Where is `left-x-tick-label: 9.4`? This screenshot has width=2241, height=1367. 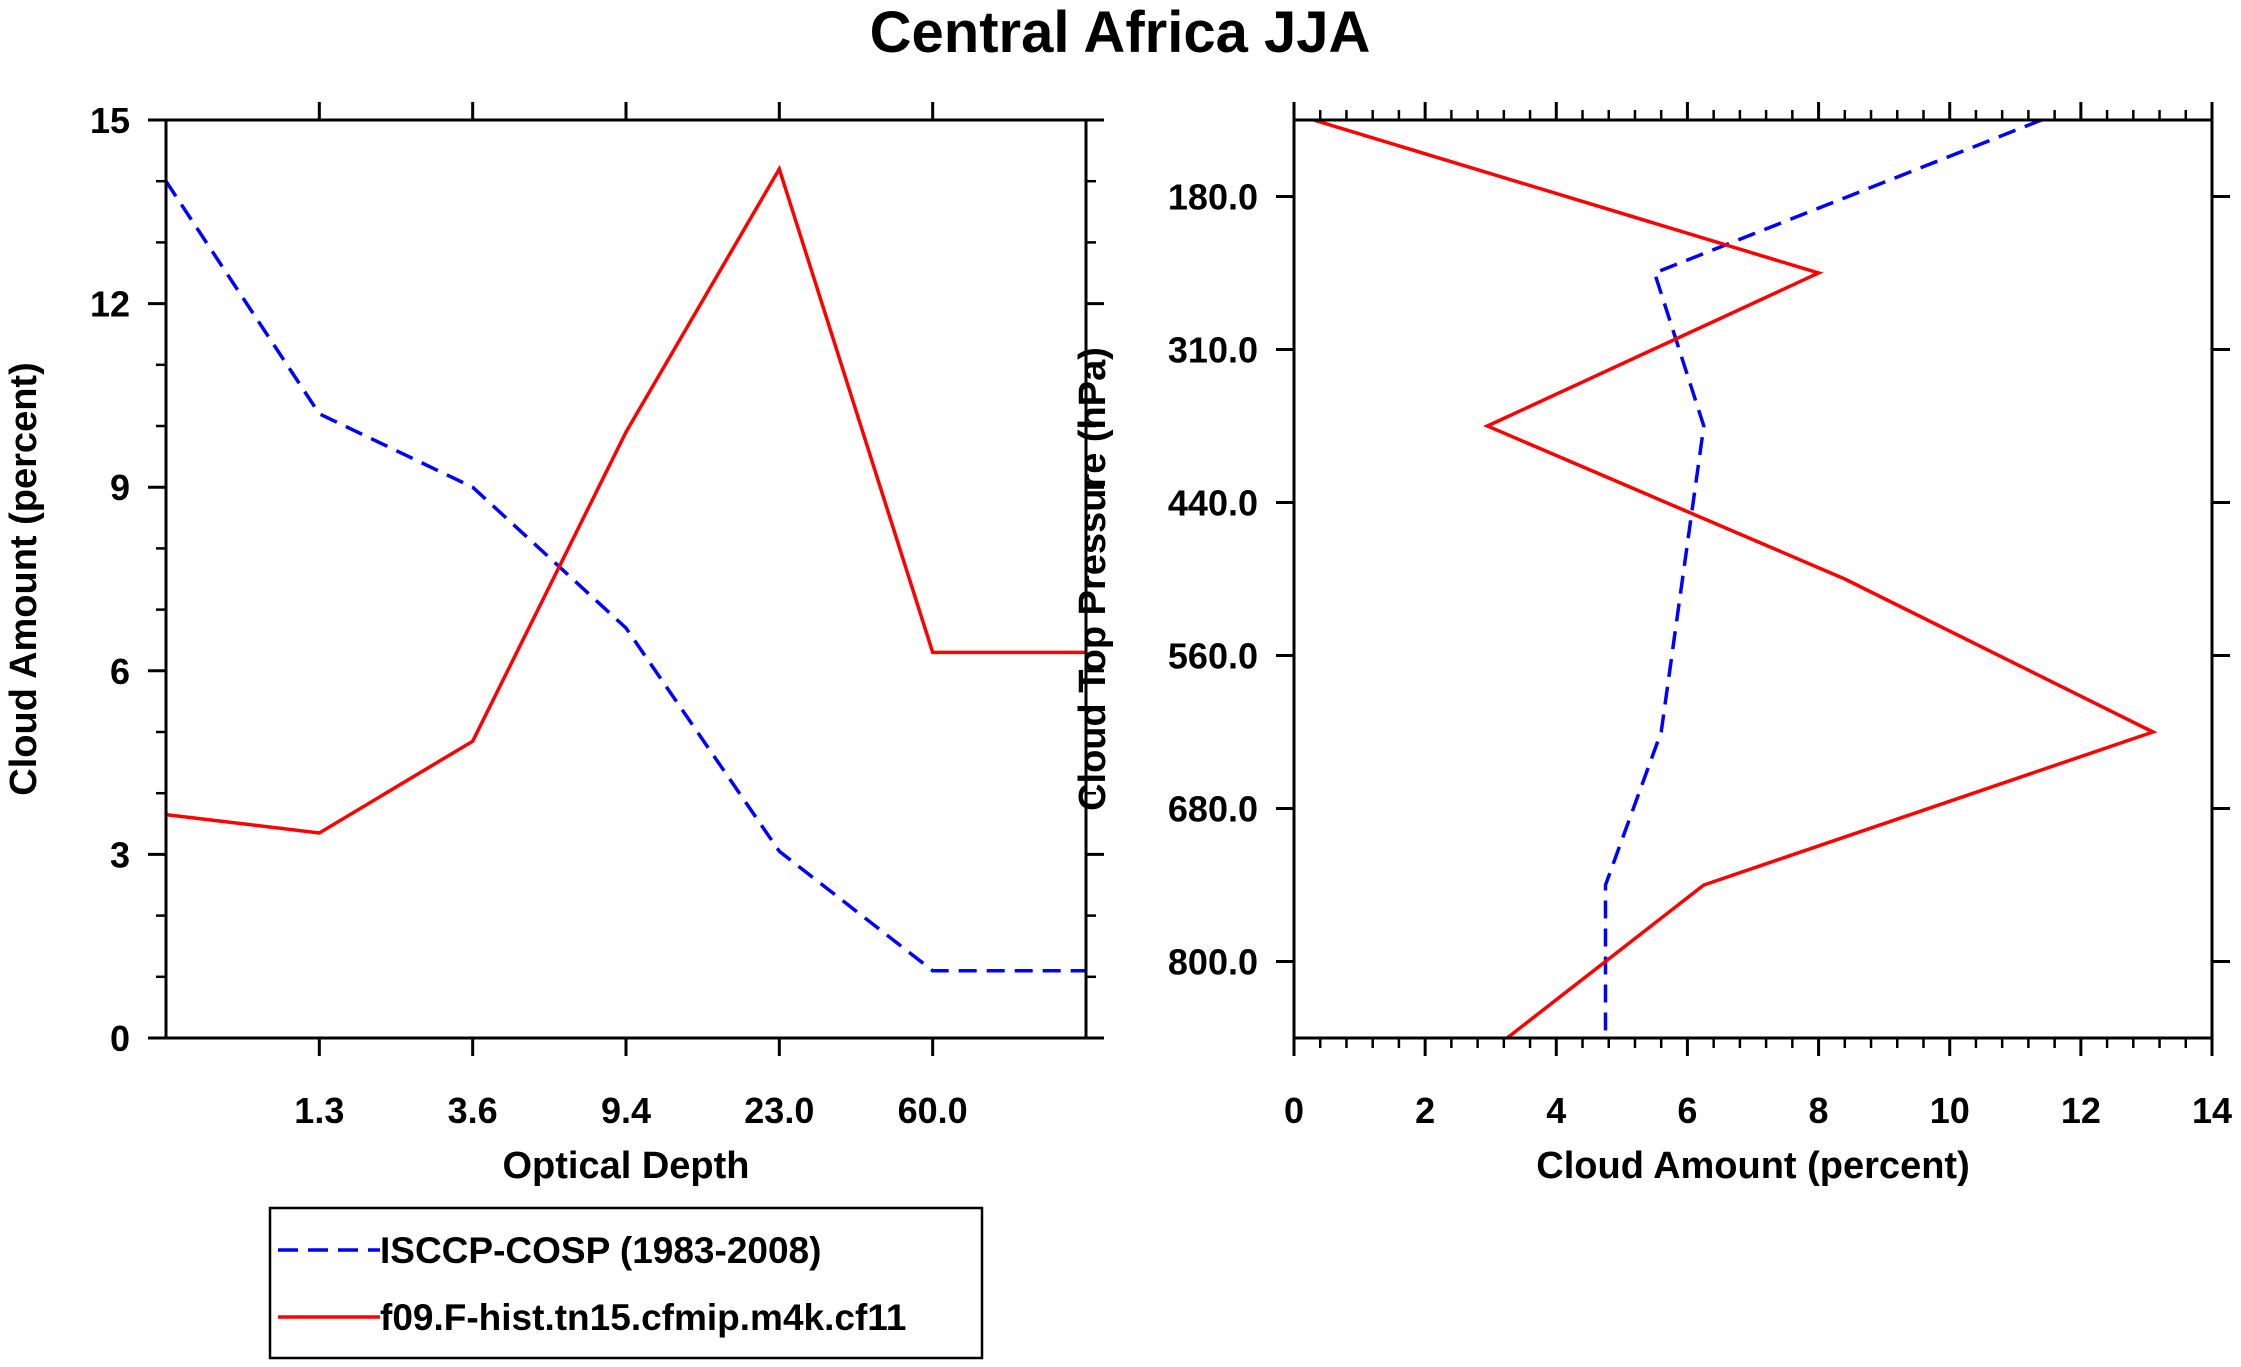
left-x-tick-label: 9.4 is located at coordinates (626, 1110).